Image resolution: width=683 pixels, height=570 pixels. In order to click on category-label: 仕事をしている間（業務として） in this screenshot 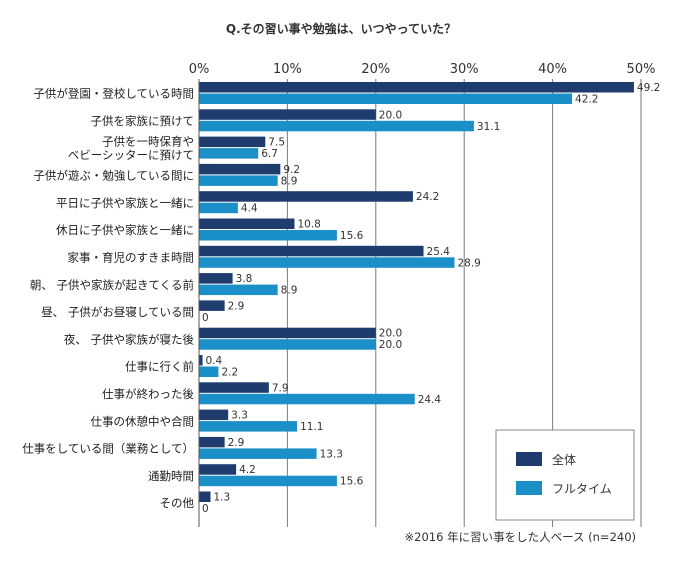, I will do `click(108, 449)`.